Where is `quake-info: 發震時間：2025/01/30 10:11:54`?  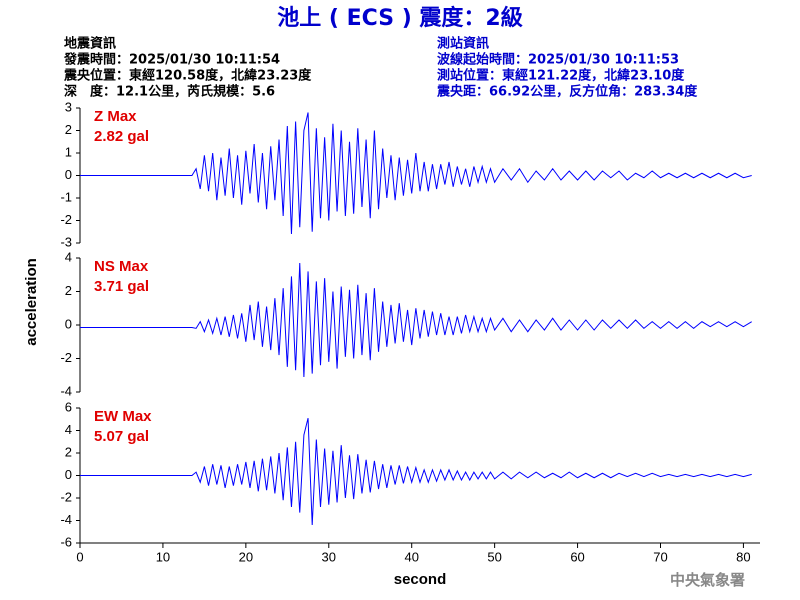
quake-info: 發震時間：2025/01/30 10:11:54 is located at coordinates (171, 60).